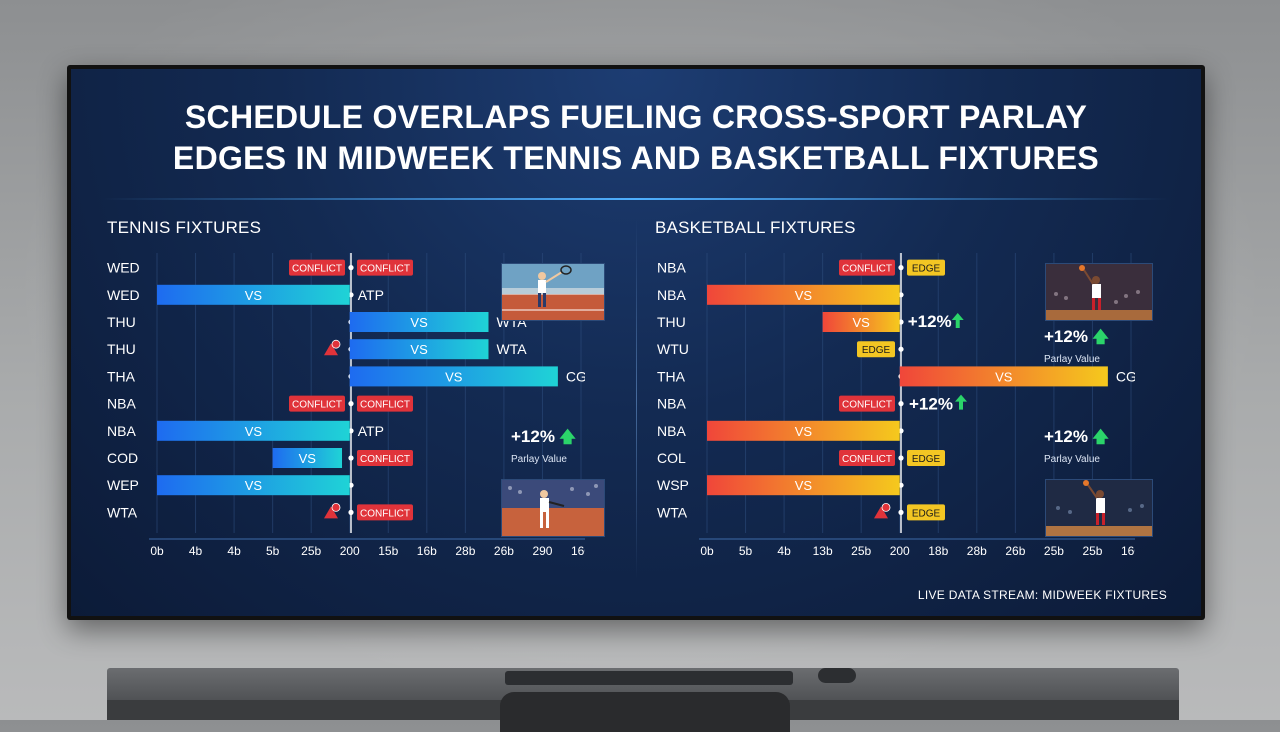 The width and height of the screenshot is (1280, 732). What do you see at coordinates (673, 349) in the screenshot?
I see `row-label: WTU` at bounding box center [673, 349].